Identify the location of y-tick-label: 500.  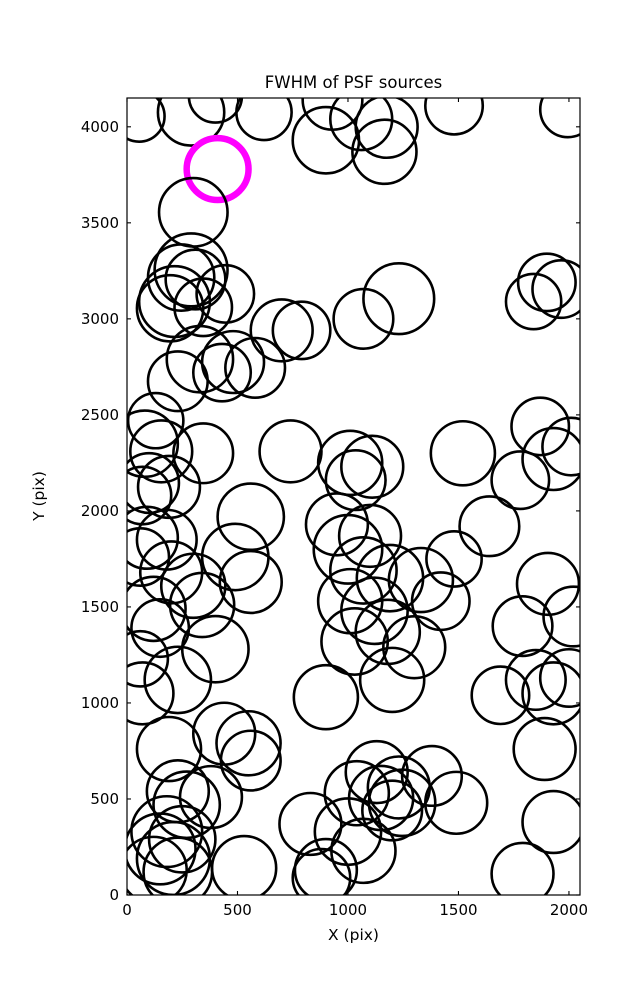
(104, 799).